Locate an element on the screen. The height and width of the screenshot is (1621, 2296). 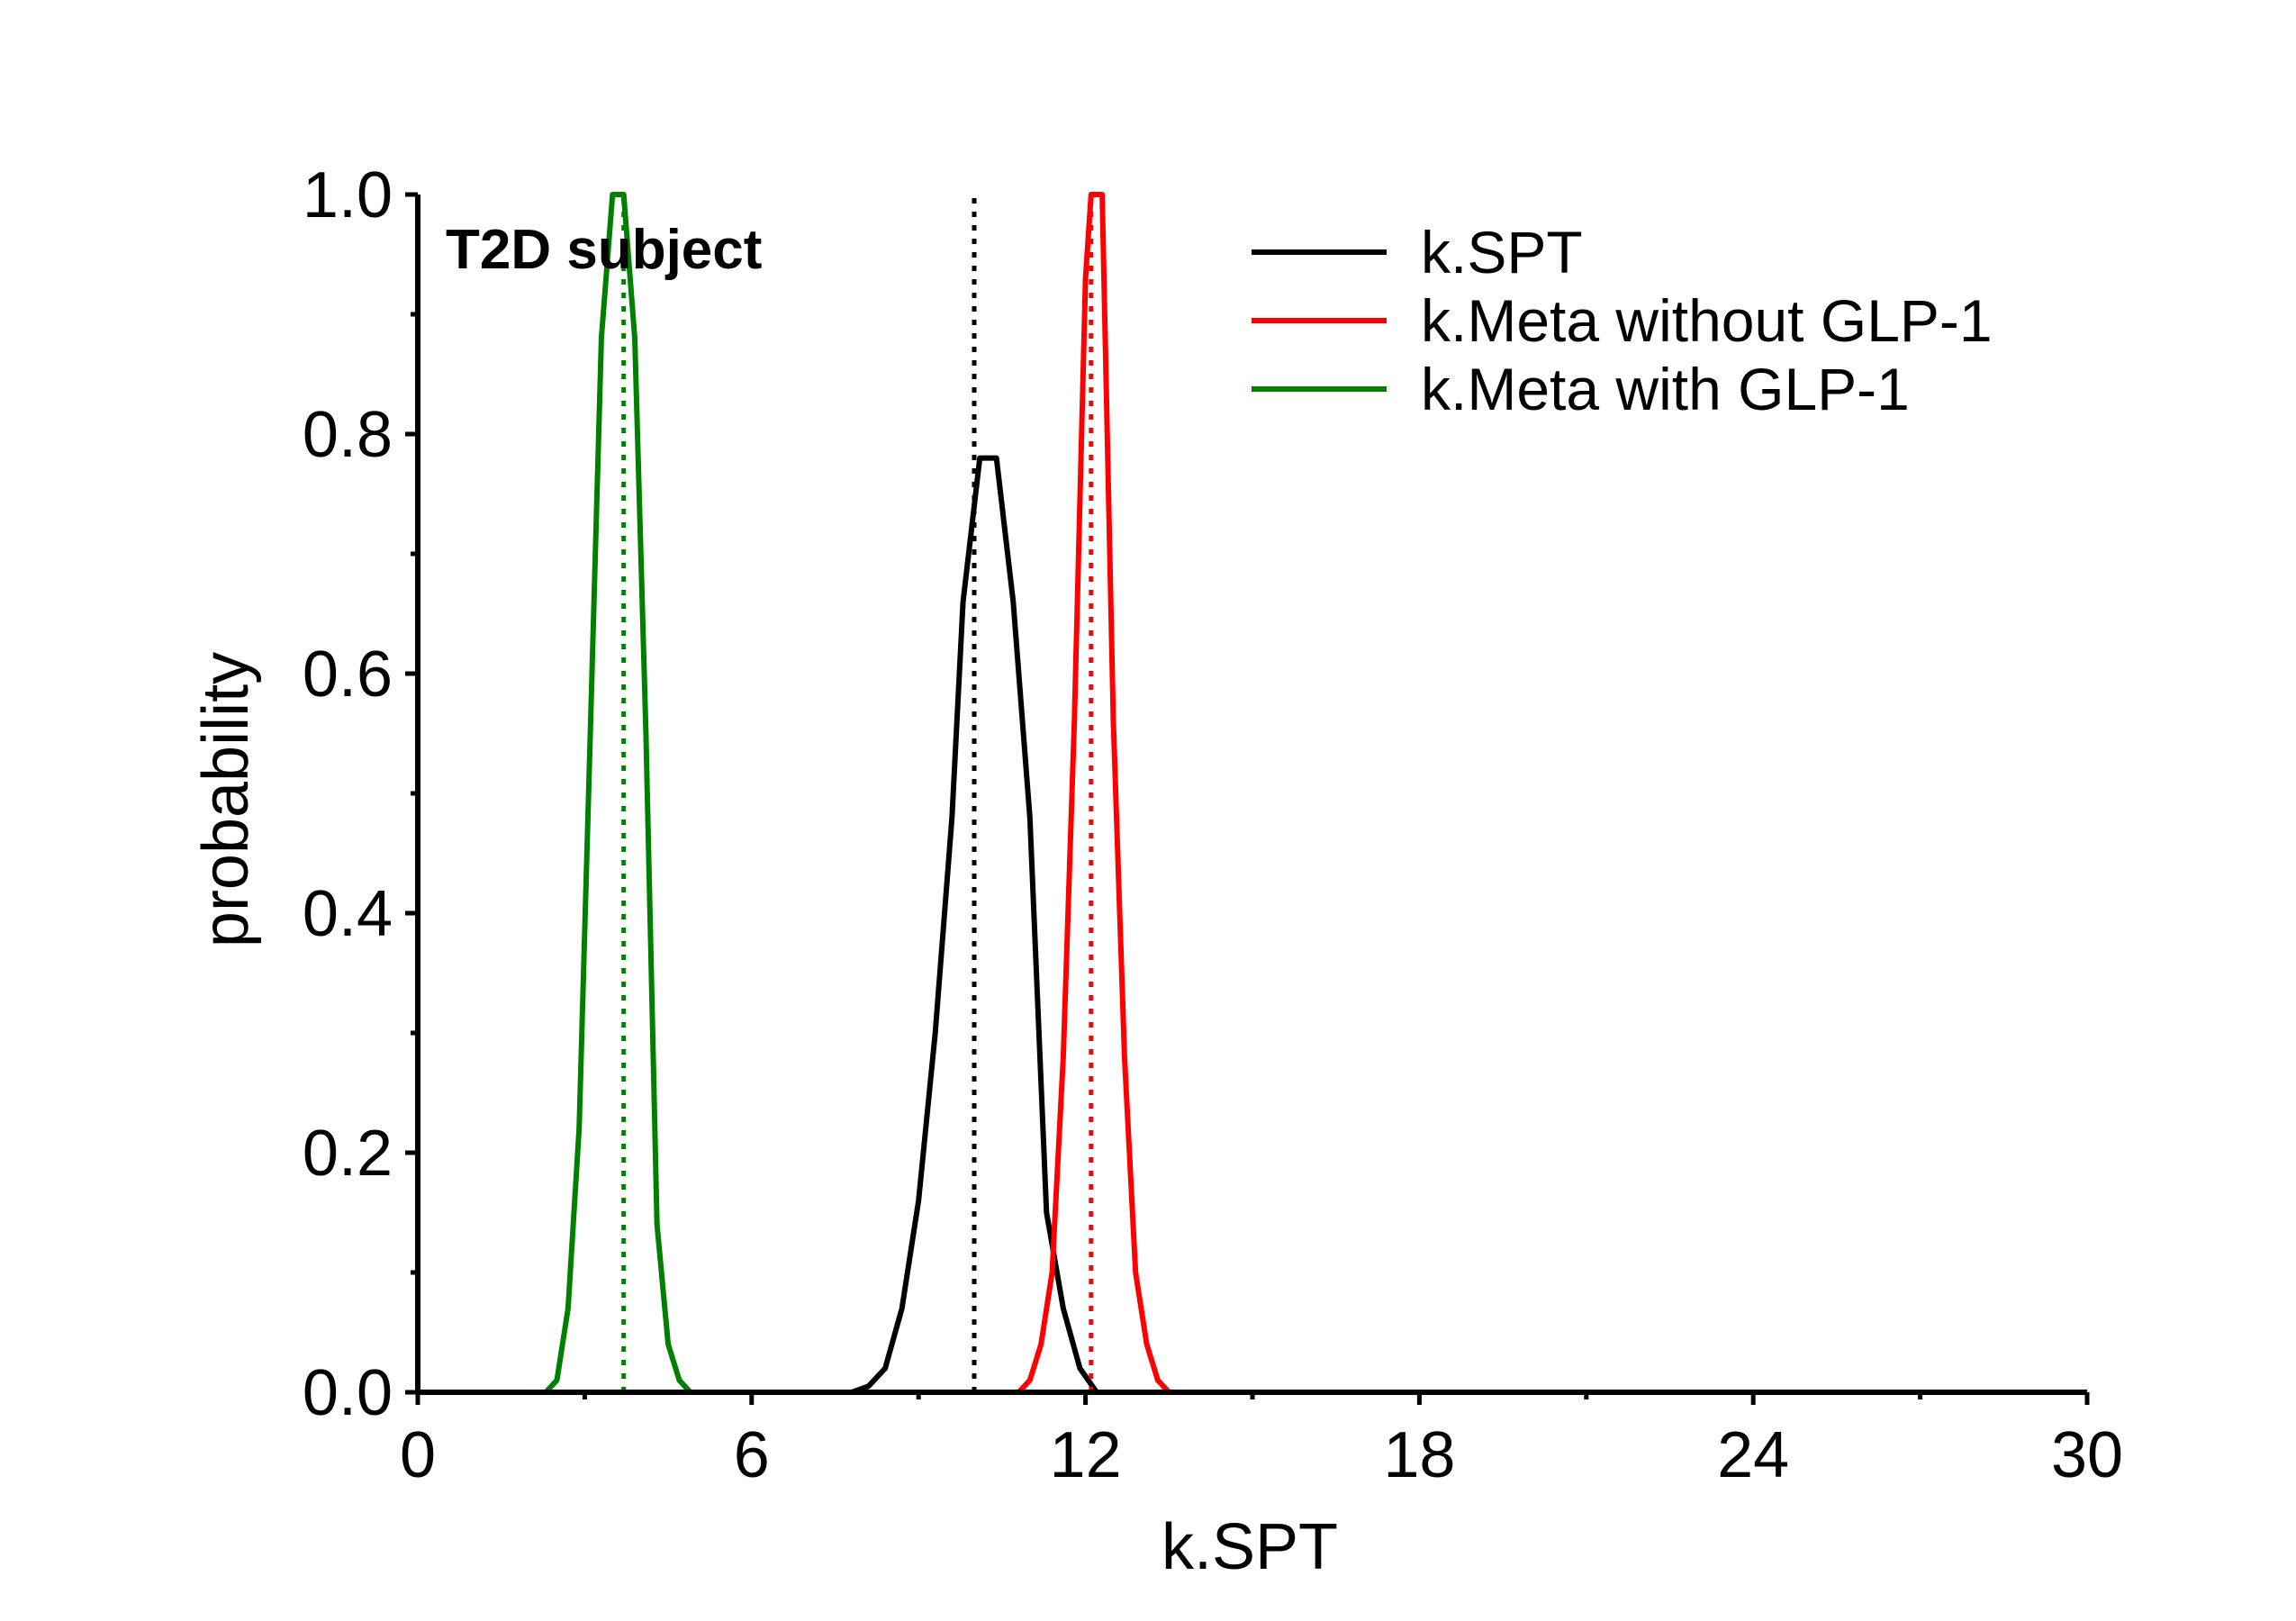
x-tick-label: 30 is located at coordinates (2087, 1455).